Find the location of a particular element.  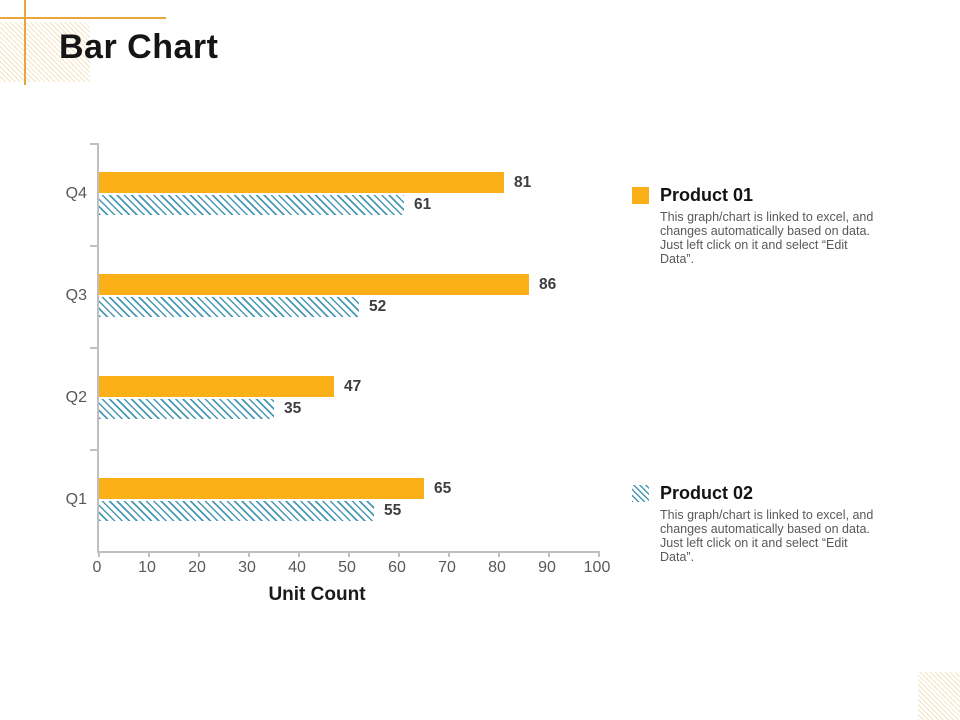

value-label-product-02-q1: 55 is located at coordinates (393, 510).